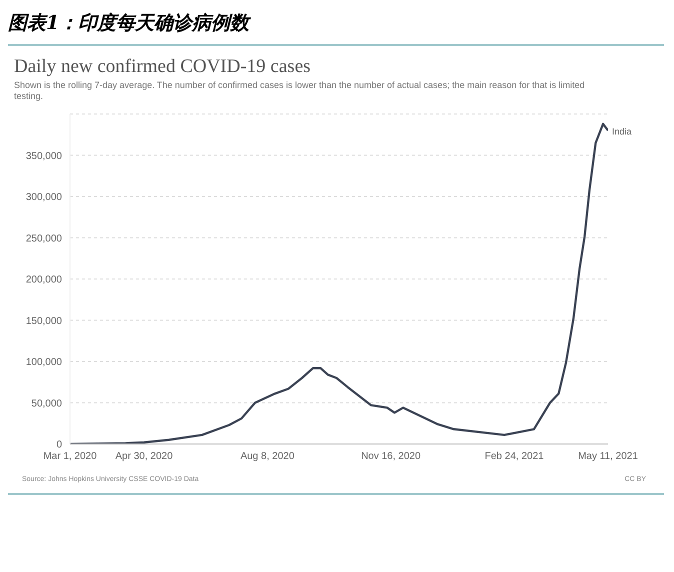 This screenshot has width=674, height=572. What do you see at coordinates (622, 131) in the screenshot?
I see `series-label: India` at bounding box center [622, 131].